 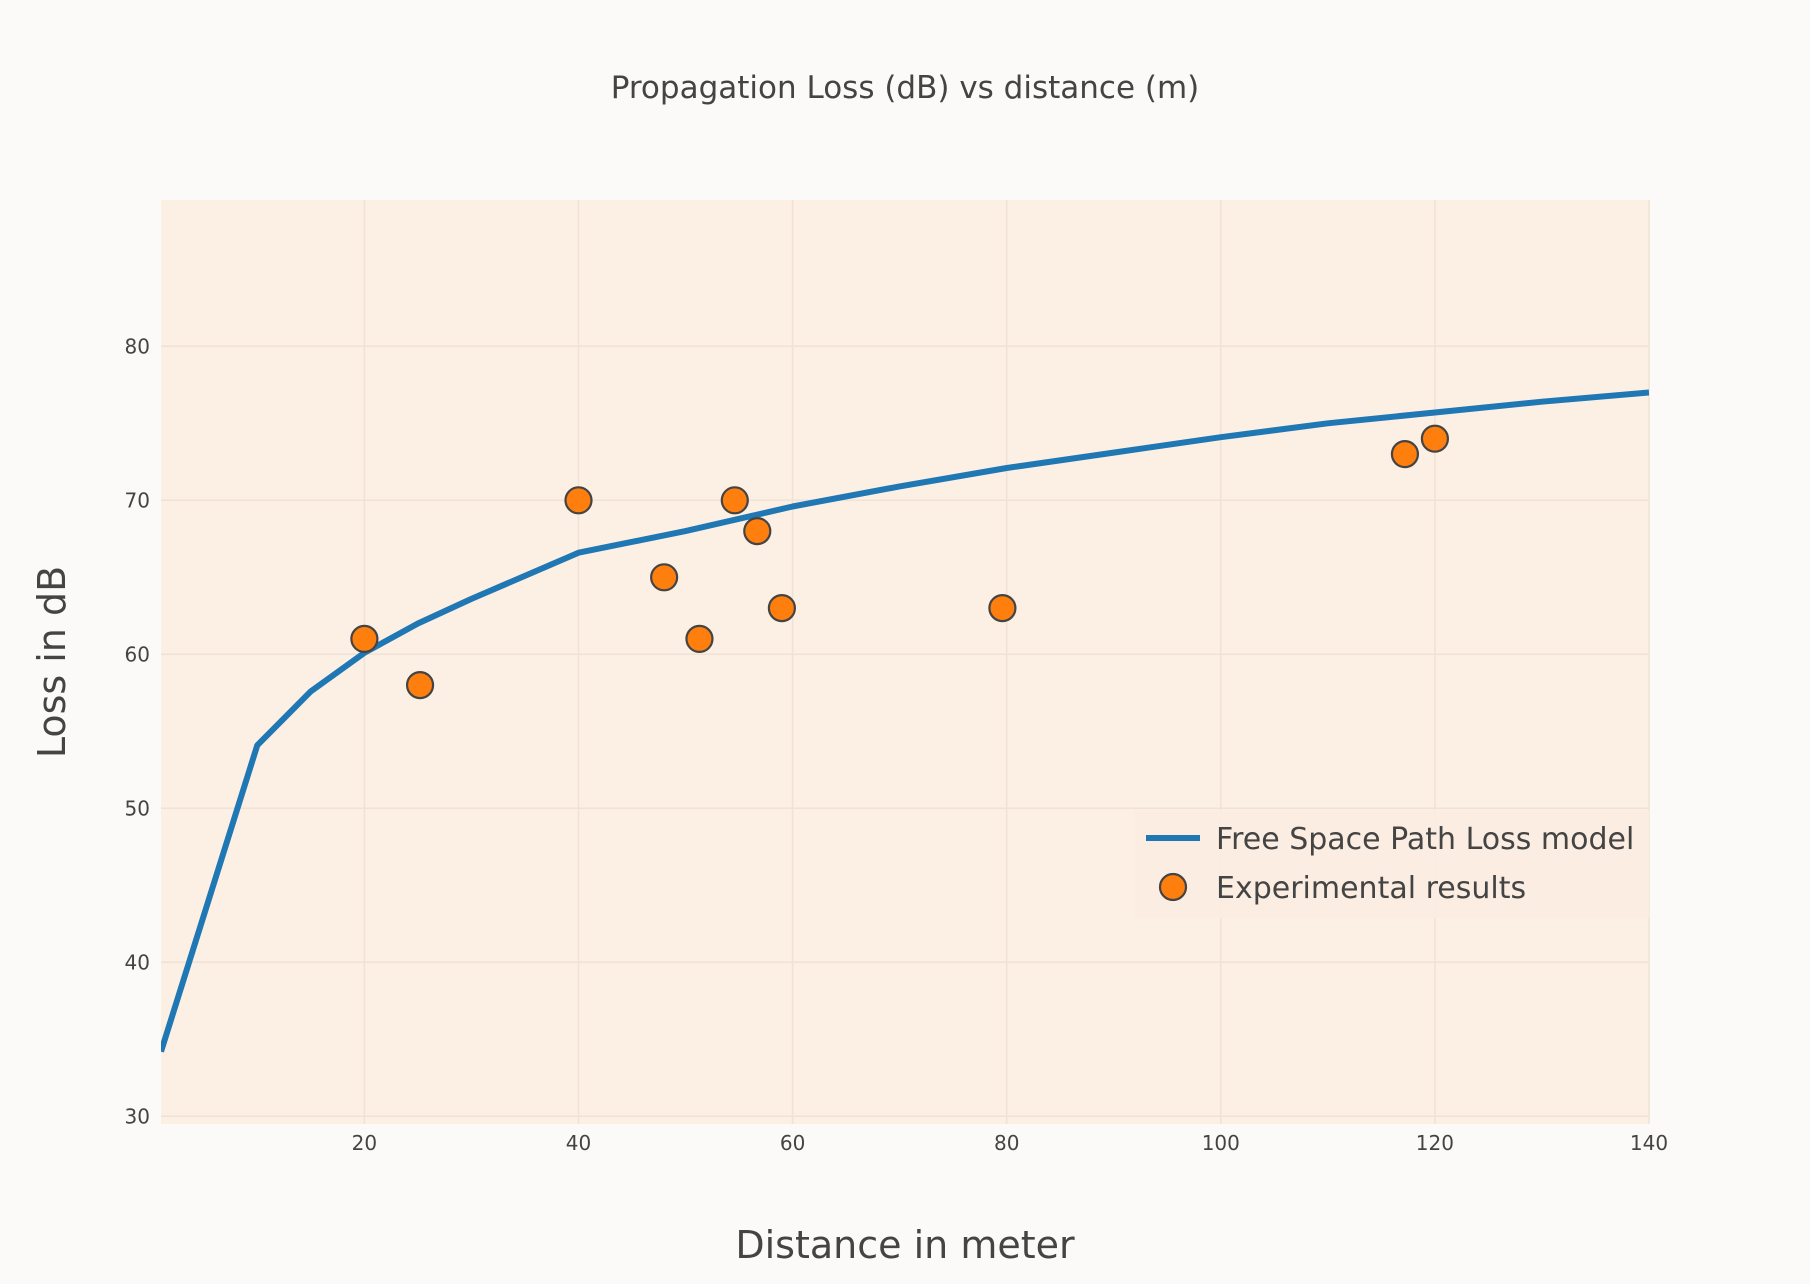 I want to click on series-points-group, so click(x=899, y=562).